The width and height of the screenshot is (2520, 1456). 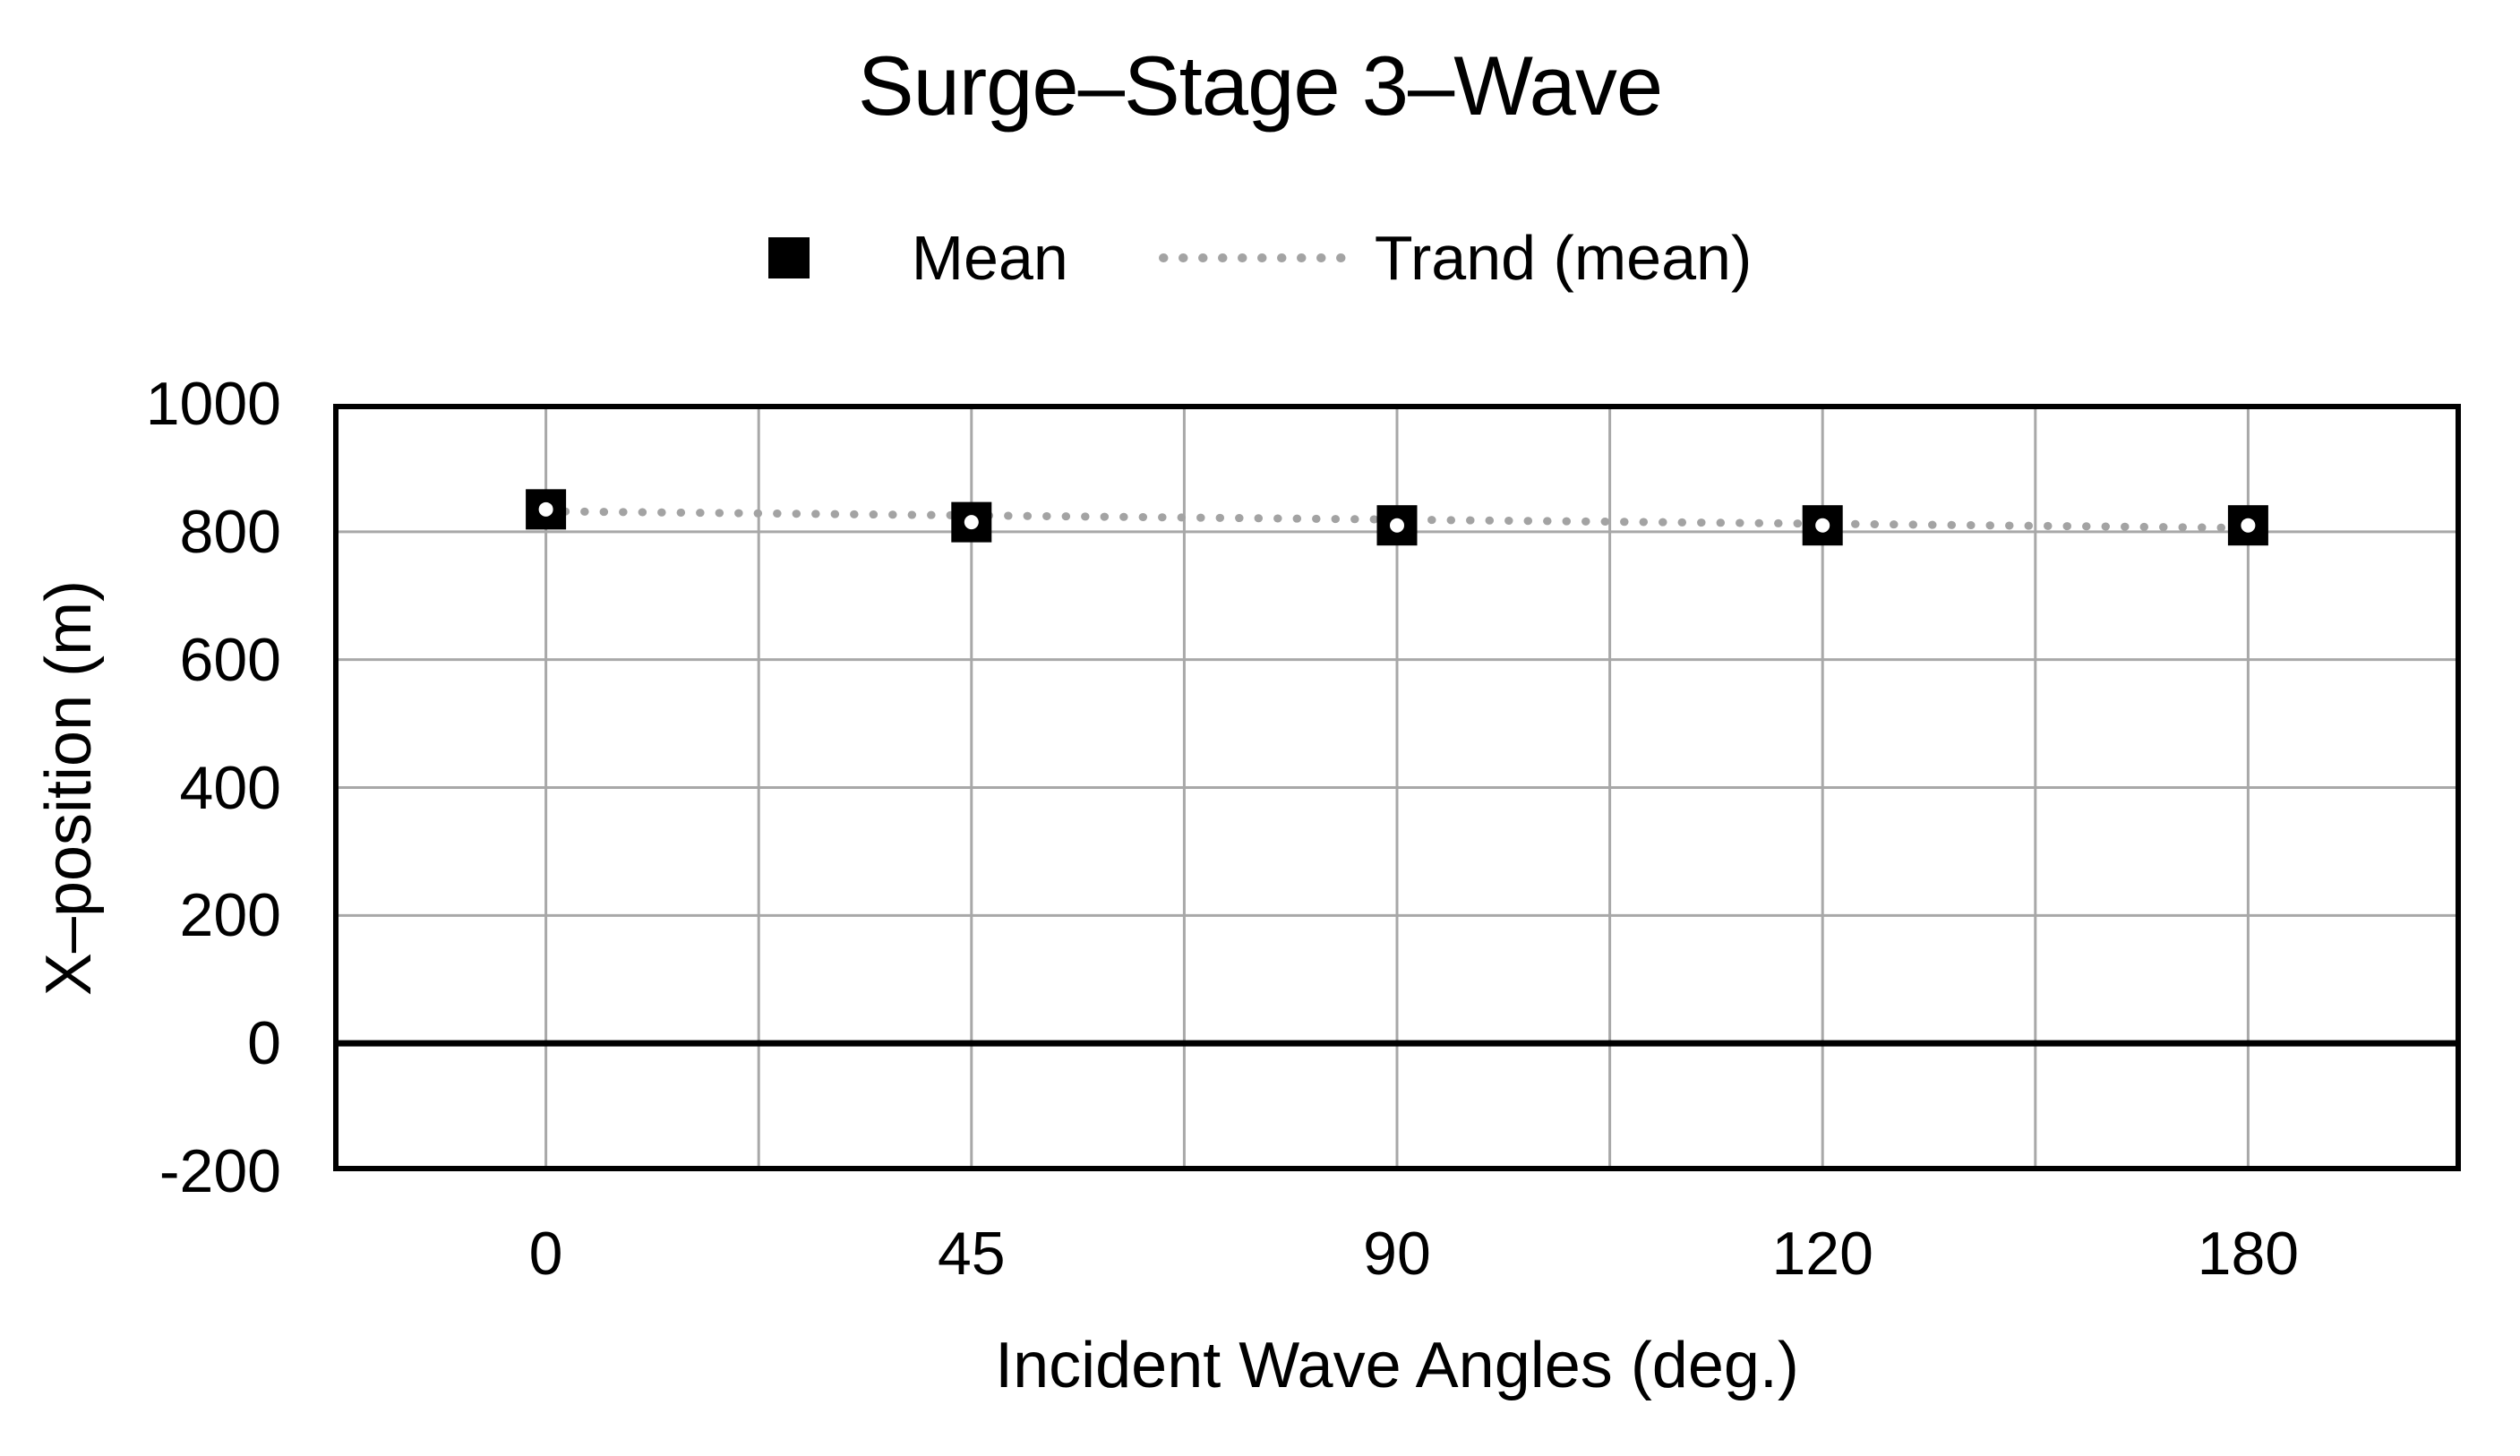 I want to click on y-tick-label: 1000, so click(x=213, y=404).